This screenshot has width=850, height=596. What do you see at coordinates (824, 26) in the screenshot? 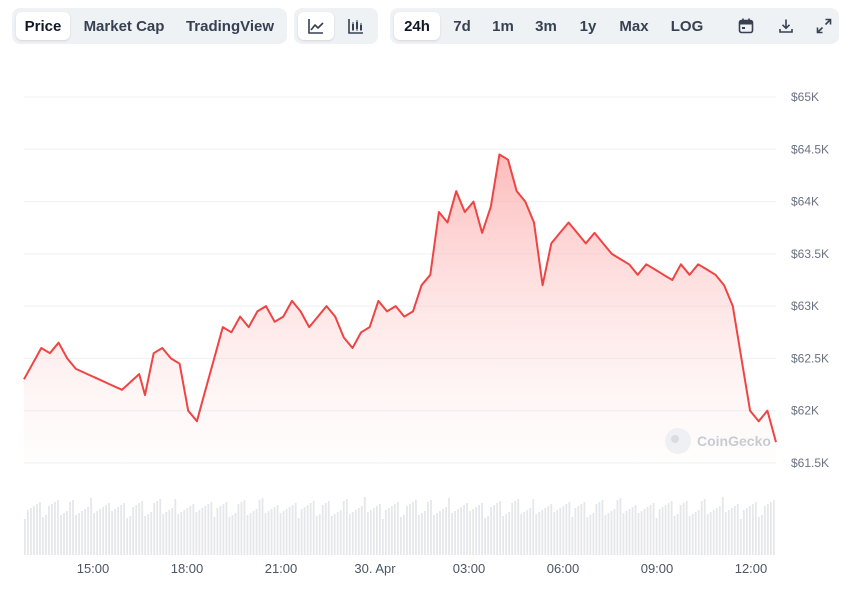
I see `fullscreen-button` at bounding box center [824, 26].